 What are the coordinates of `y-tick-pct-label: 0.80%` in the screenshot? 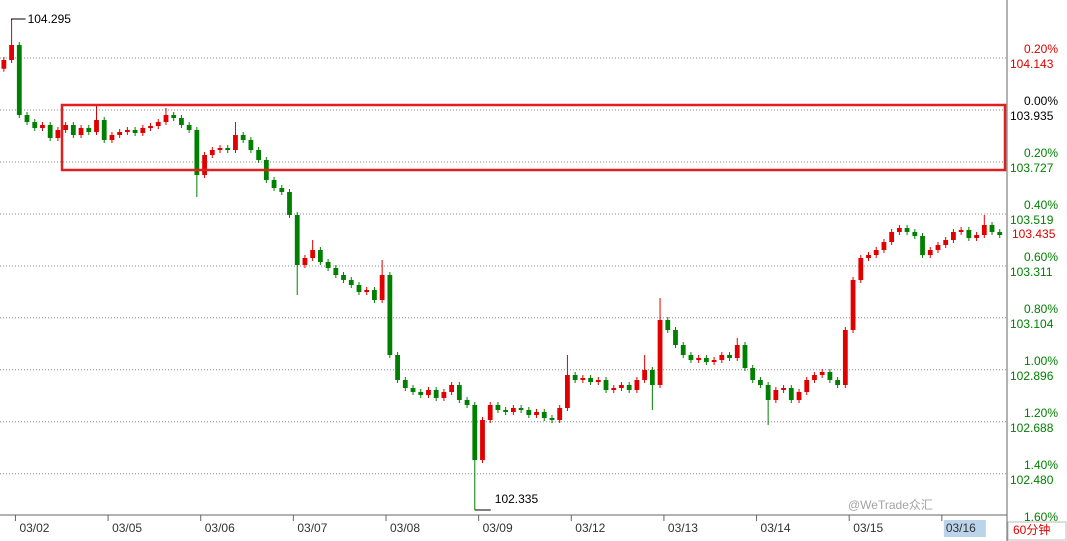 It's located at (1041, 309).